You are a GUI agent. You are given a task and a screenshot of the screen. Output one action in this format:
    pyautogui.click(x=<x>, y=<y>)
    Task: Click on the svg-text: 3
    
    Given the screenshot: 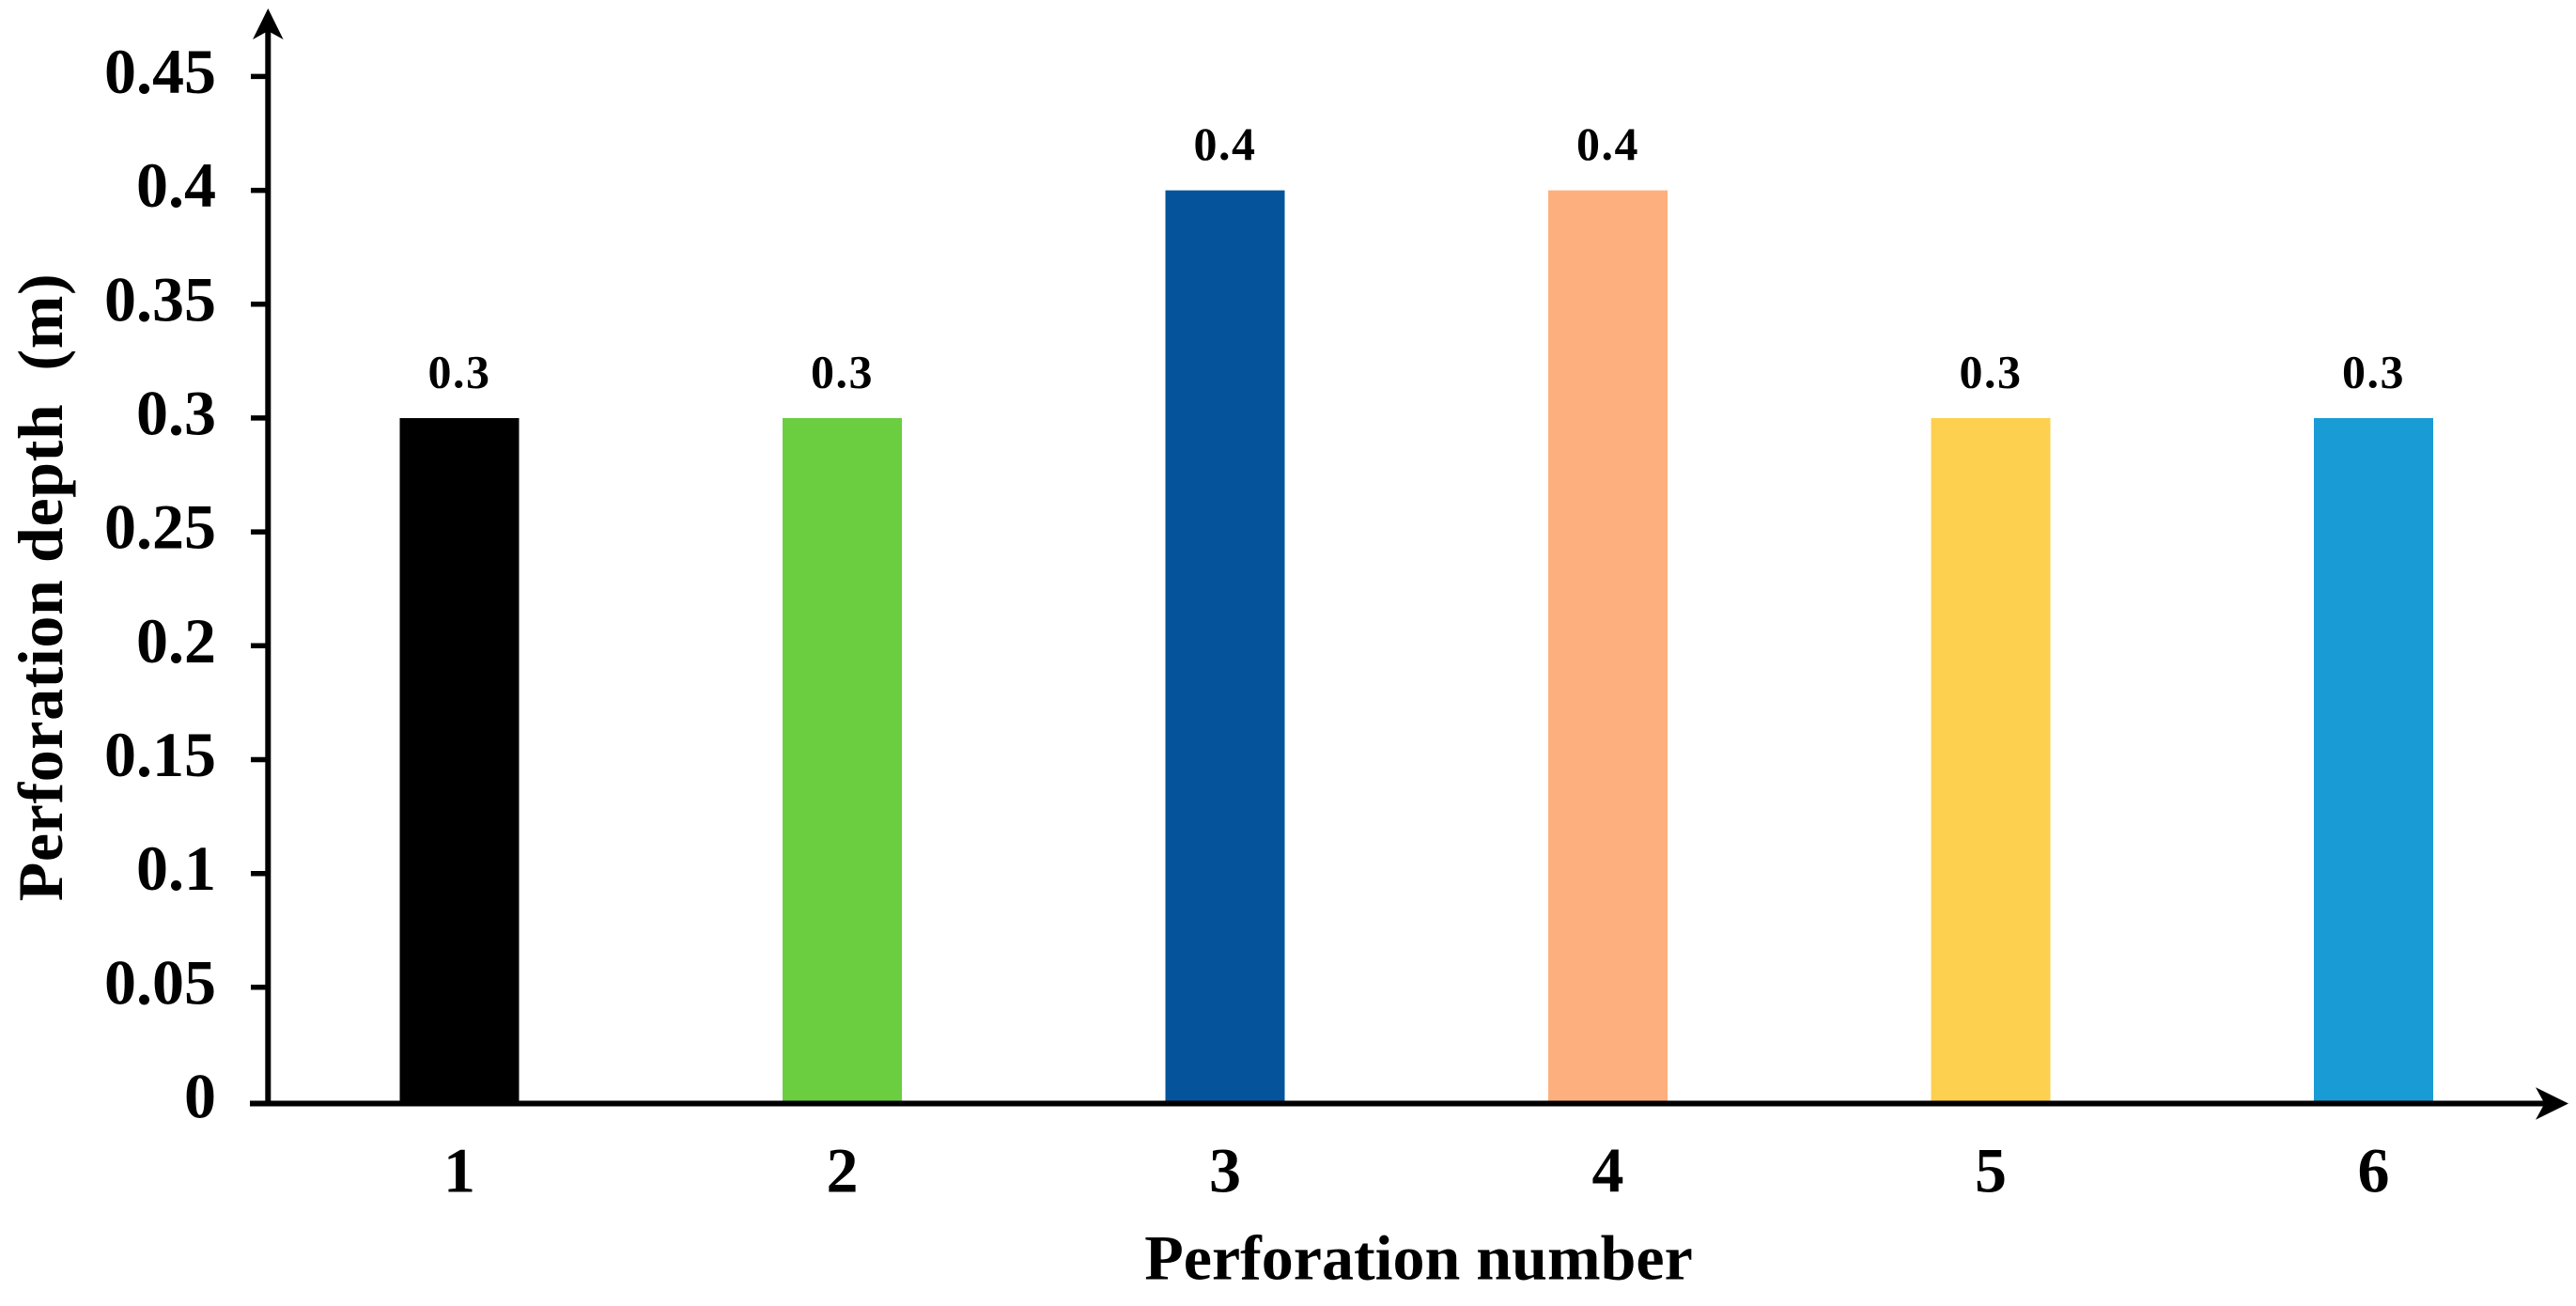 What is the action you would take?
    pyautogui.click(x=1225, y=1171)
    